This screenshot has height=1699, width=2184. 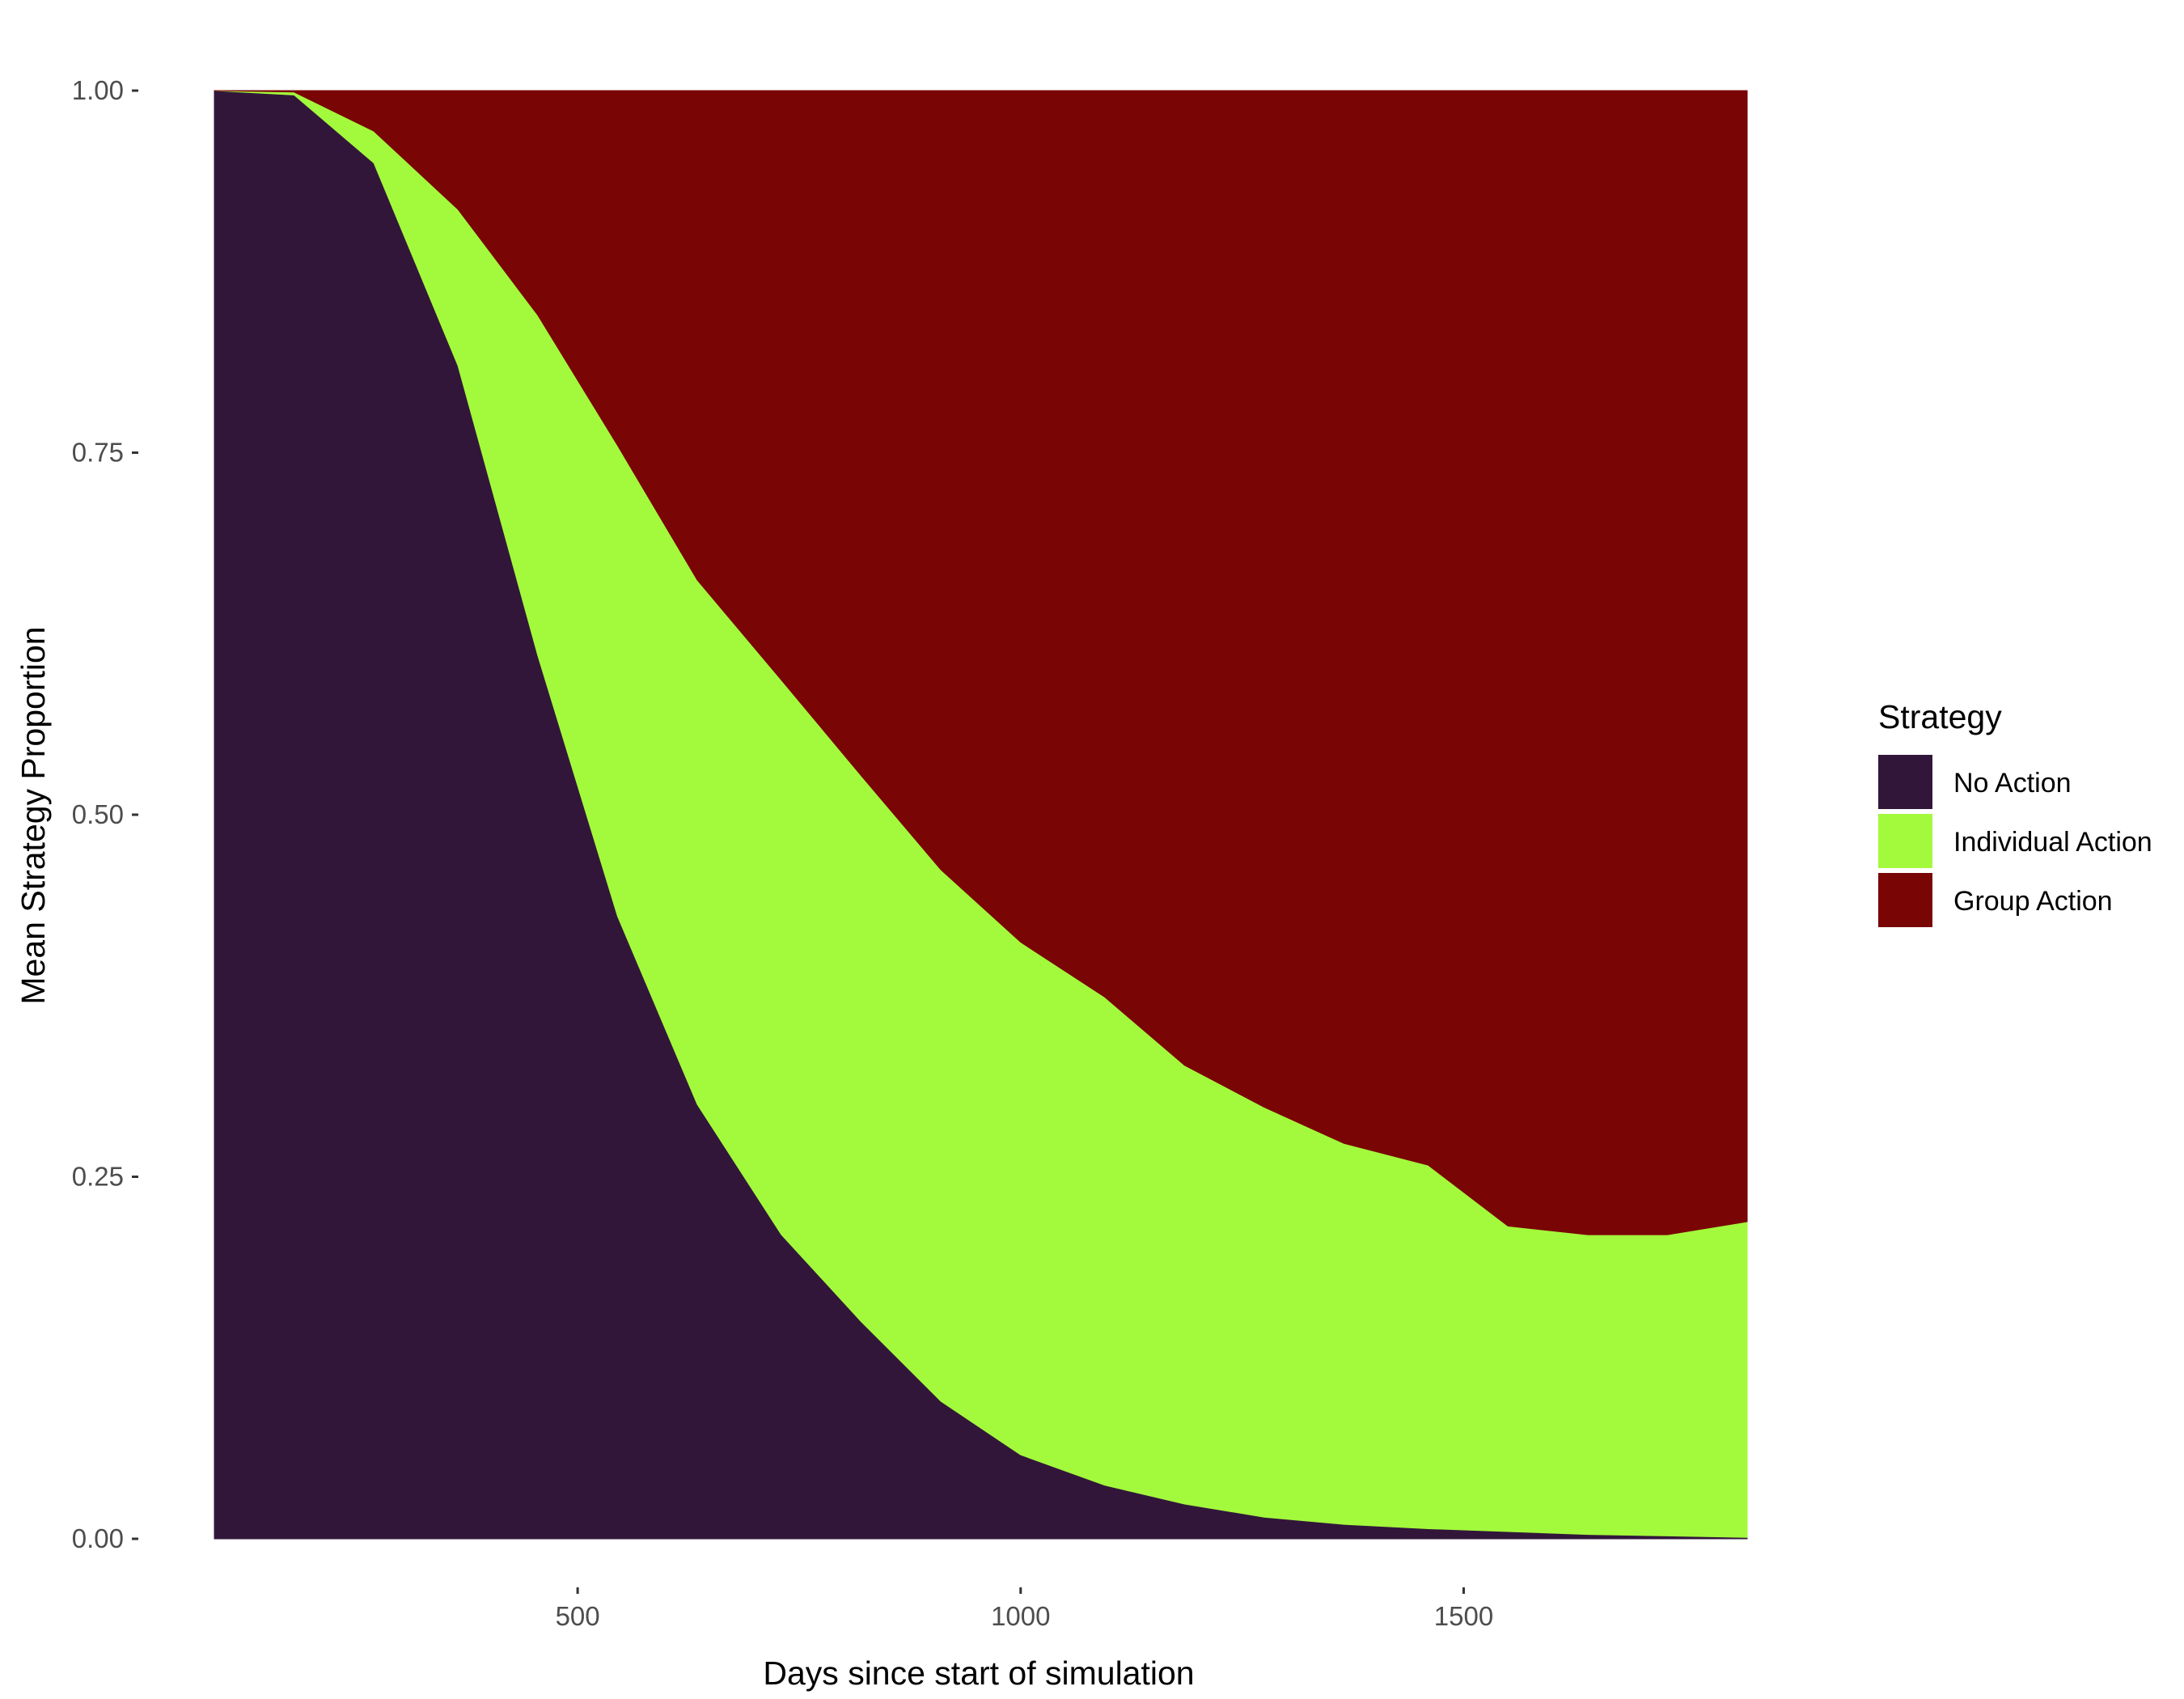 What do you see at coordinates (1940, 716) in the screenshot?
I see `legend-title: Strategy` at bounding box center [1940, 716].